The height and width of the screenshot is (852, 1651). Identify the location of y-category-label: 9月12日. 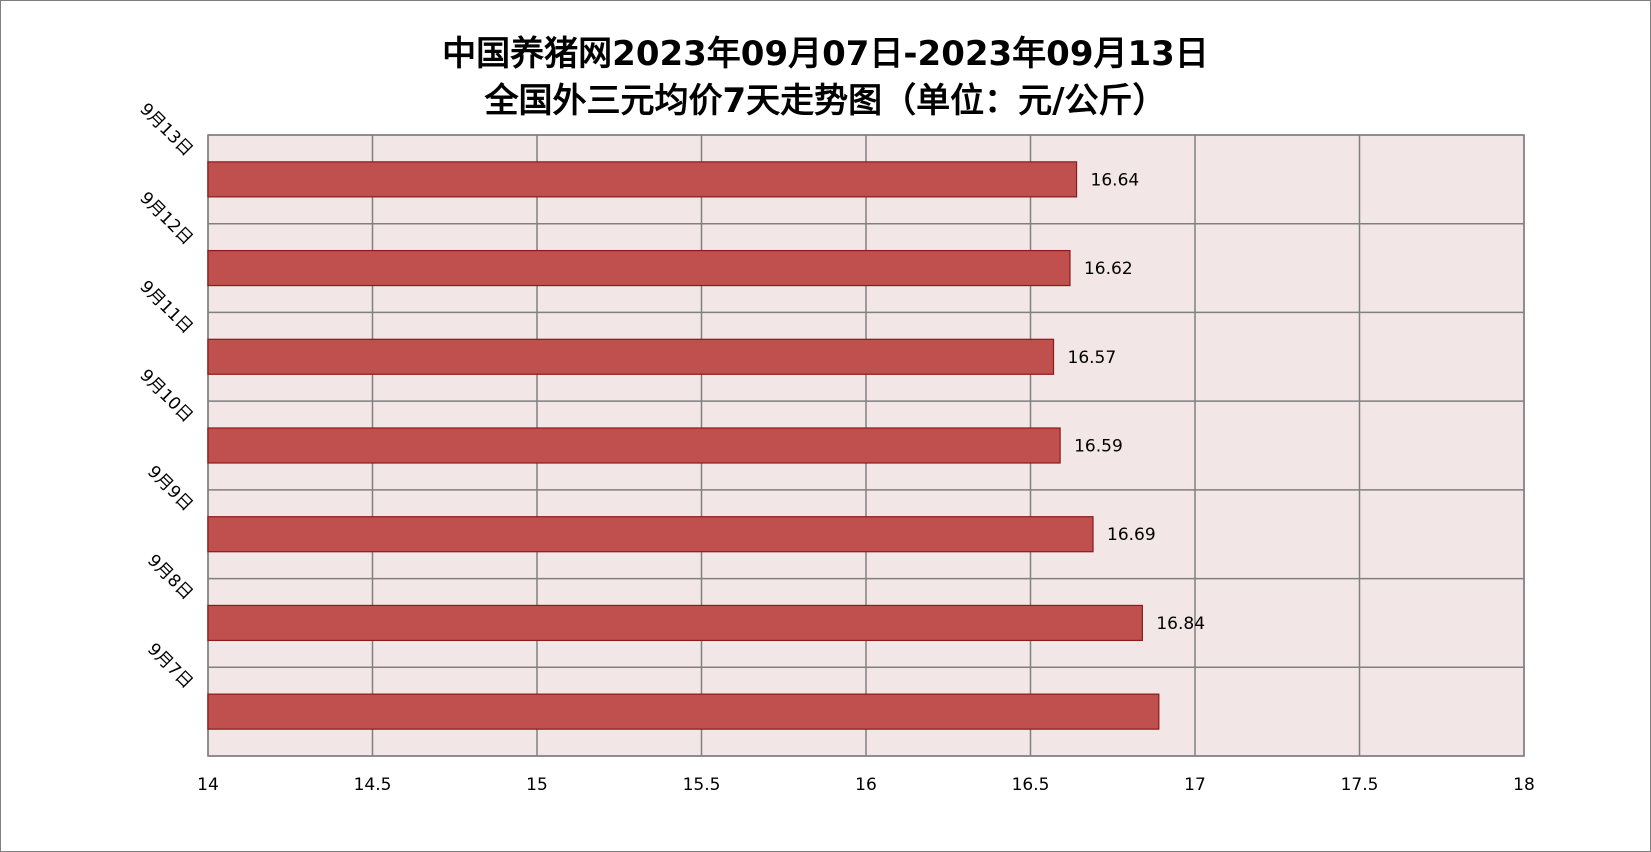
(165, 218).